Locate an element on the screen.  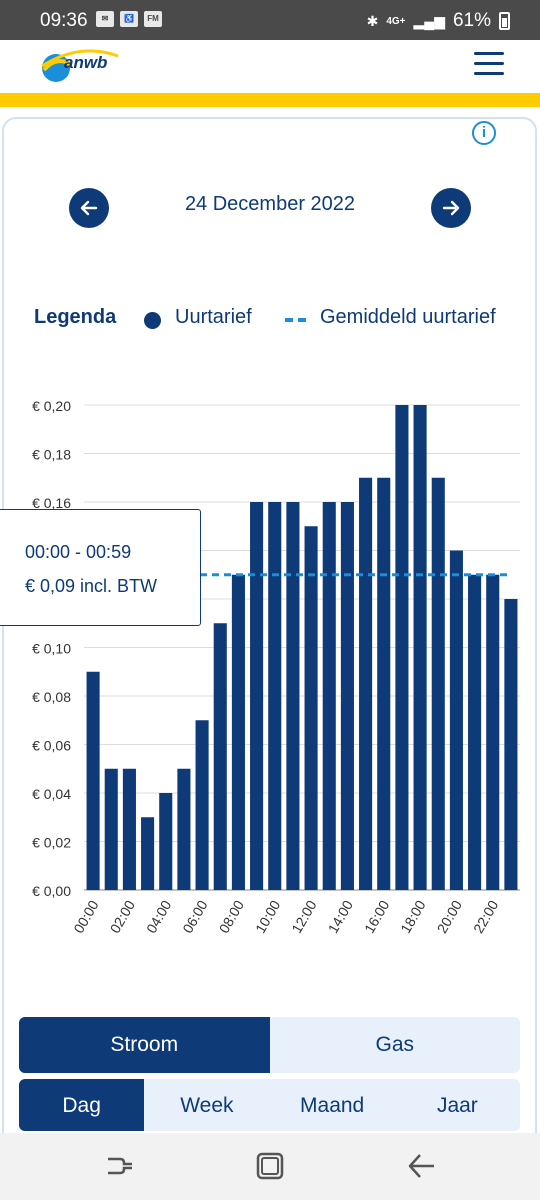
previous-day-button is located at coordinates (89, 208).